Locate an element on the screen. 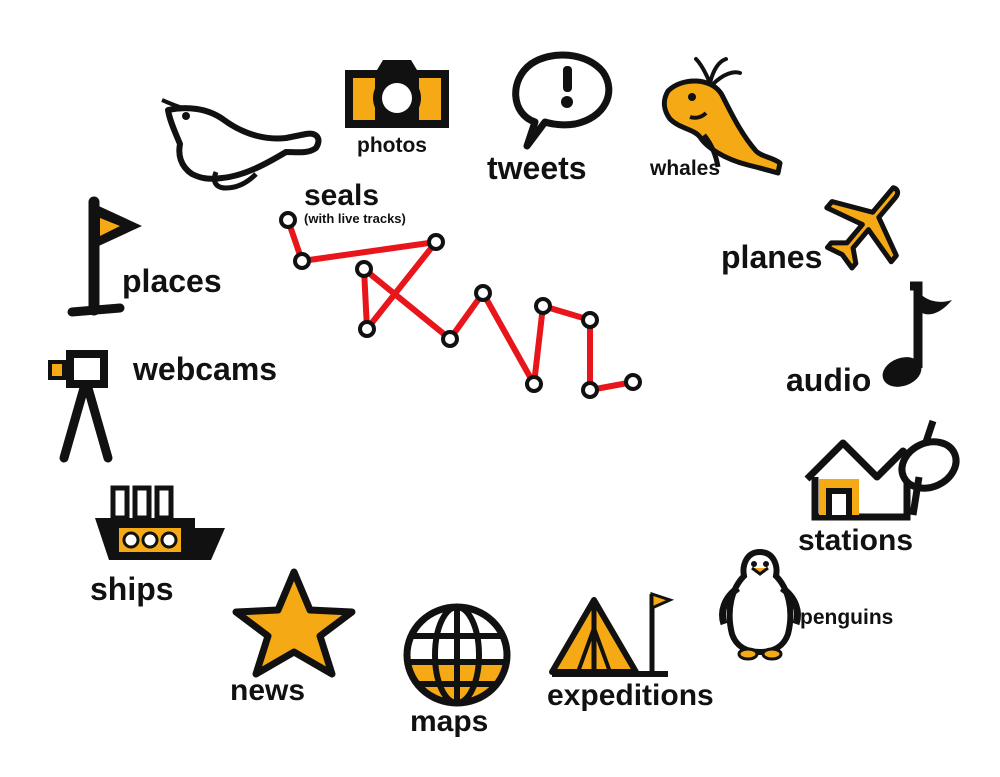 Image resolution: width=1000 pixels, height=777 pixels. places-label: places is located at coordinates (172, 281).